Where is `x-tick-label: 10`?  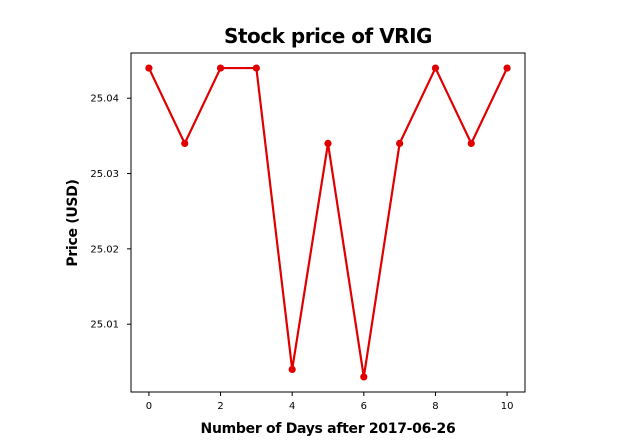
x-tick-label: 10 is located at coordinates (507, 406).